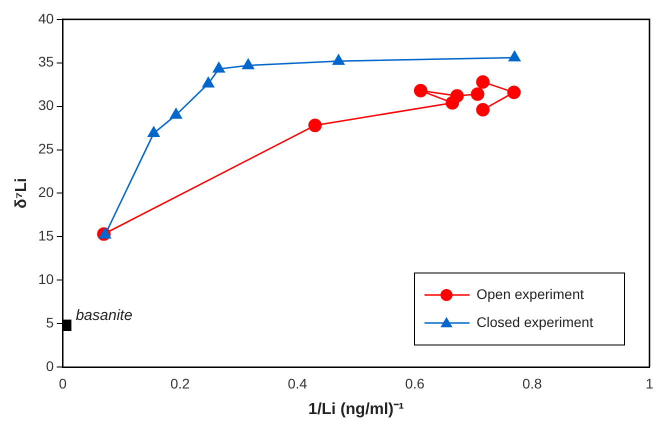 This screenshot has width=666, height=431. I want to click on y-tick-label: 10, so click(46, 278).